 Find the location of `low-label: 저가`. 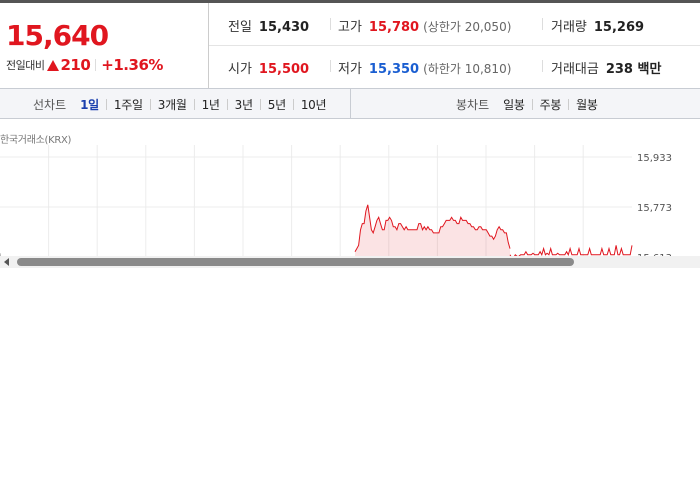

low-label: 저가 is located at coordinates (350, 69).